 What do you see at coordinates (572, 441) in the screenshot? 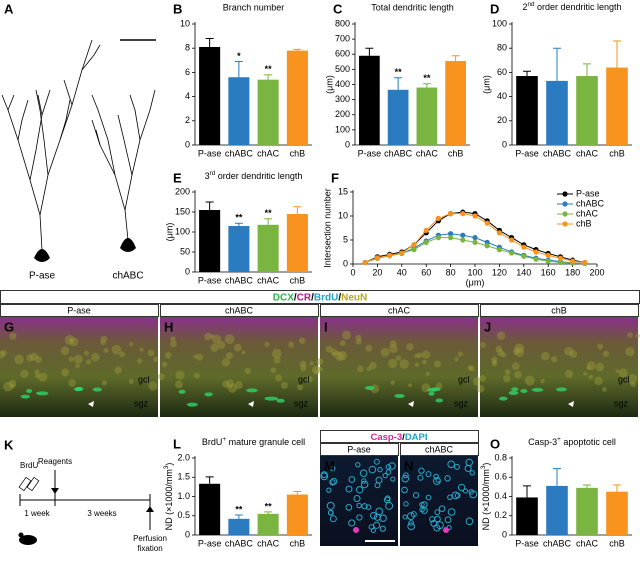
I see `chart-title: Casp-3+ apoptotic cell` at bounding box center [572, 441].